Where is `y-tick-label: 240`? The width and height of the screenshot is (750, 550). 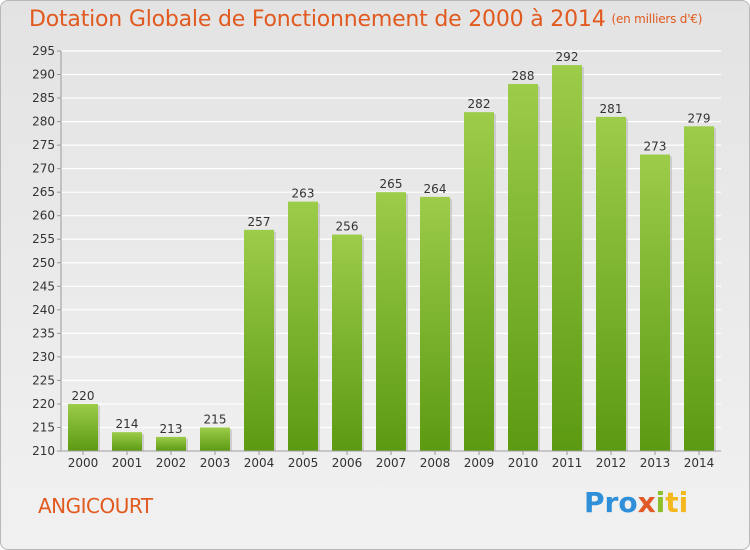
y-tick-label: 240 is located at coordinates (43, 310).